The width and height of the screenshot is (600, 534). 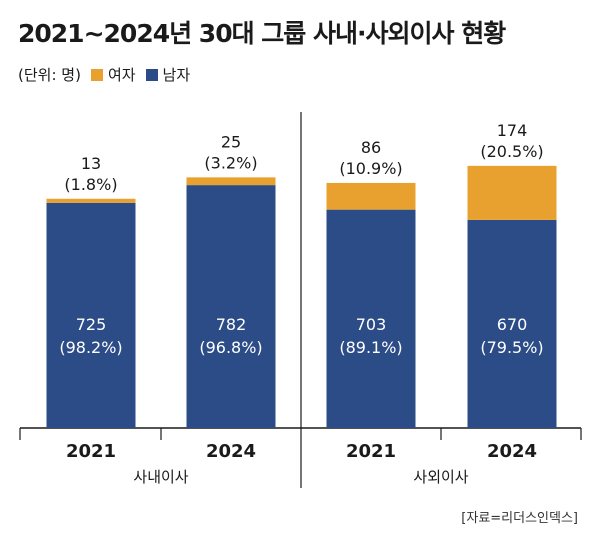 I want to click on male-value-label: 670, so click(x=512, y=324).